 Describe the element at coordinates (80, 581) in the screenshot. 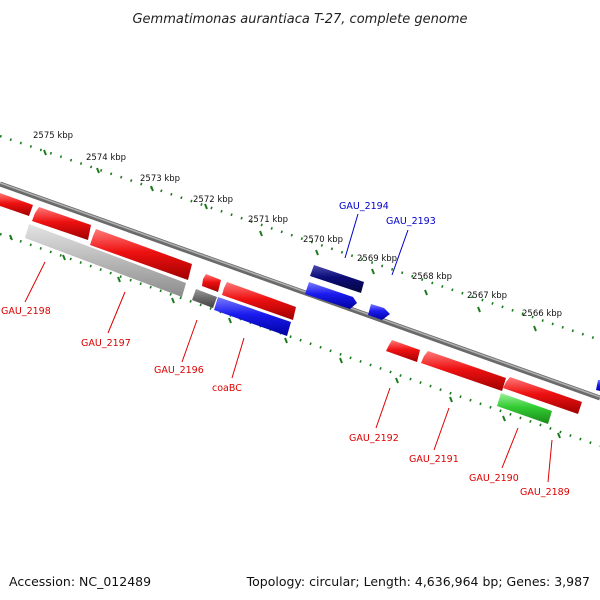

I see `accession-text: Accession: NC_012489` at that location.